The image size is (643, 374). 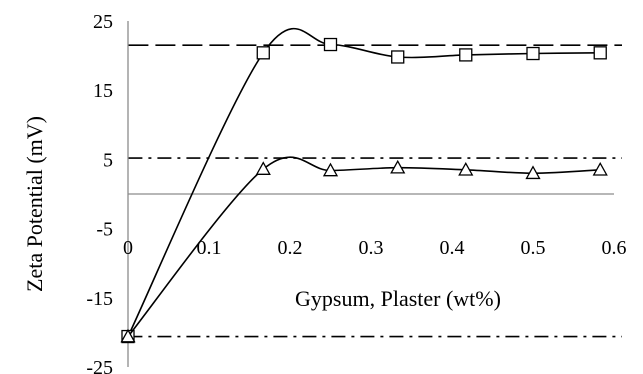 What do you see at coordinates (103, 22) in the screenshot?
I see `y-tick-label: 25` at bounding box center [103, 22].